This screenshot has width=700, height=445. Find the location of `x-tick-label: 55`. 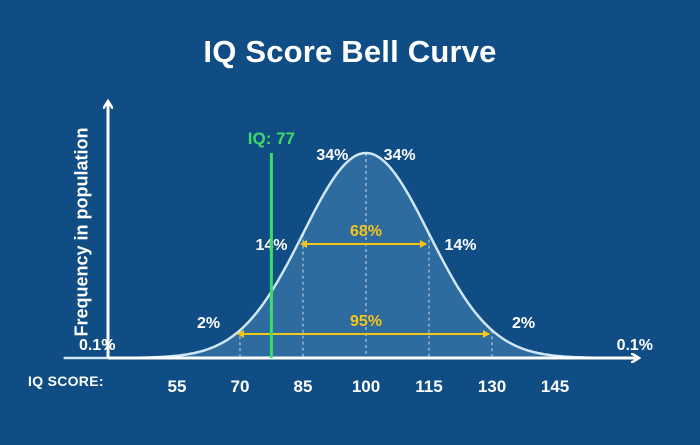

x-tick-label: 55 is located at coordinates (177, 386).